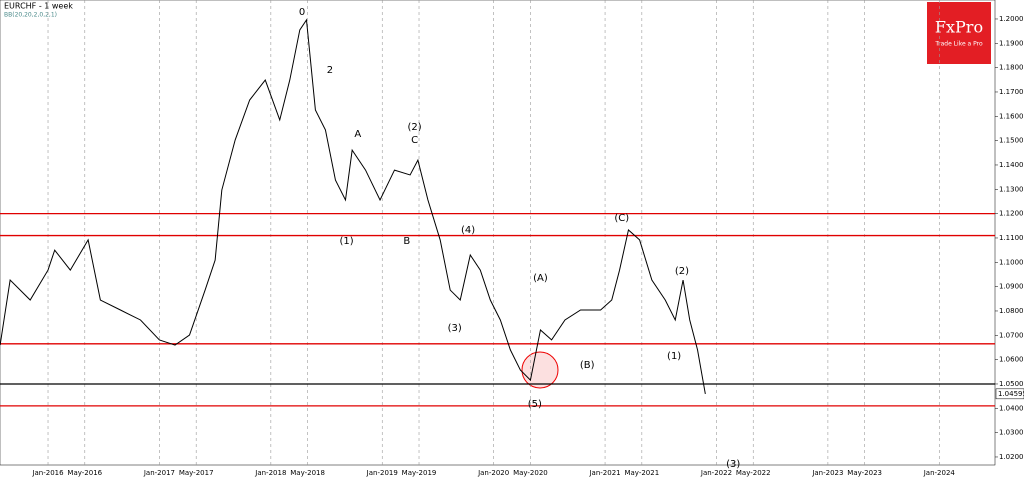 The width and height of the screenshot is (1024, 479). Describe the element at coordinates (1011, 262) in the screenshot. I see `y-tick-label: 1.10000` at that location.